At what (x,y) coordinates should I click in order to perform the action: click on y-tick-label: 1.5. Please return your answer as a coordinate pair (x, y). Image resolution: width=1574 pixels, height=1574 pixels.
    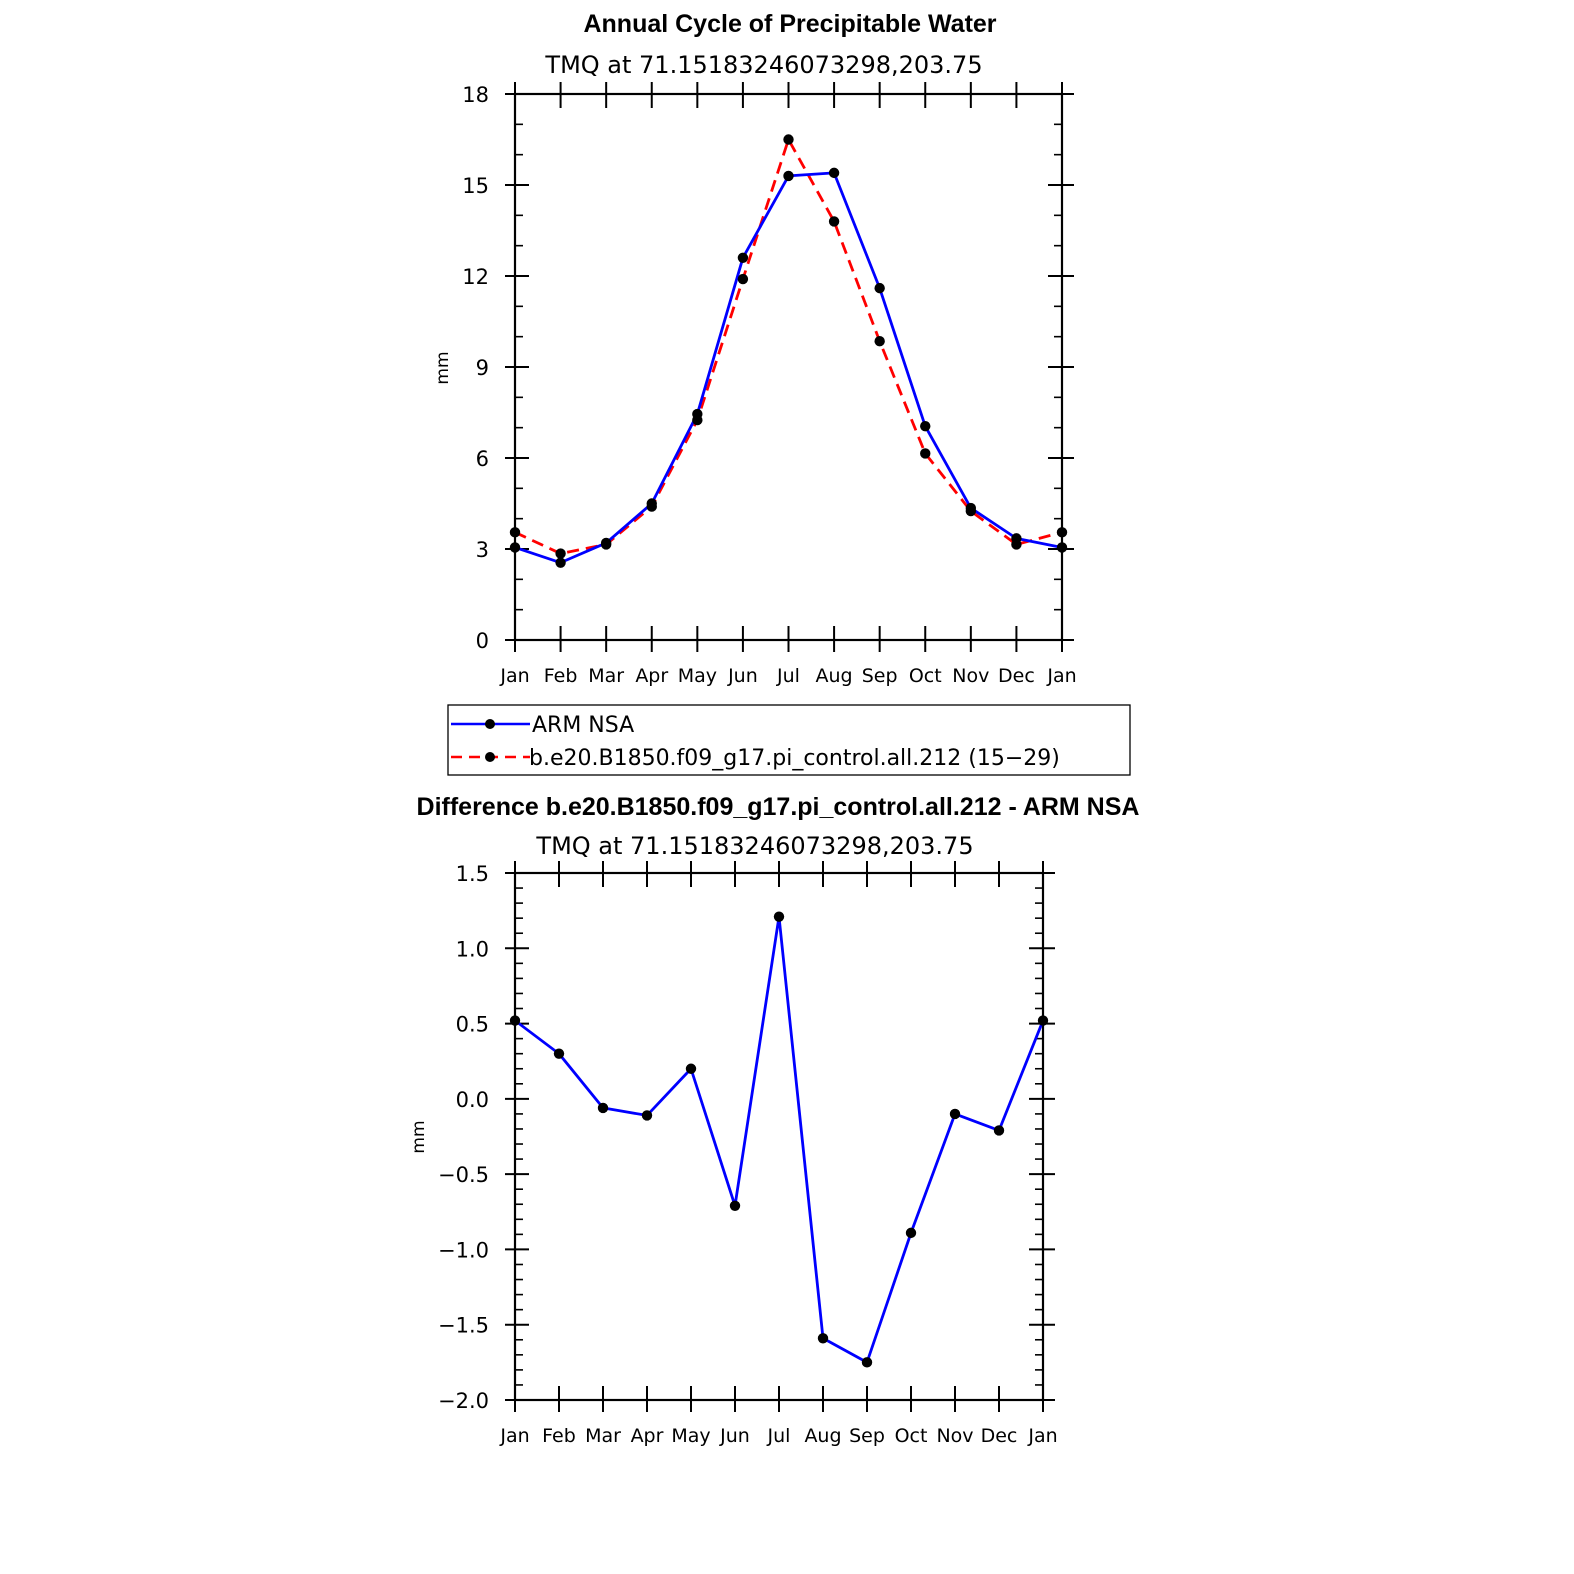
    Looking at the image, I should click on (472, 874).